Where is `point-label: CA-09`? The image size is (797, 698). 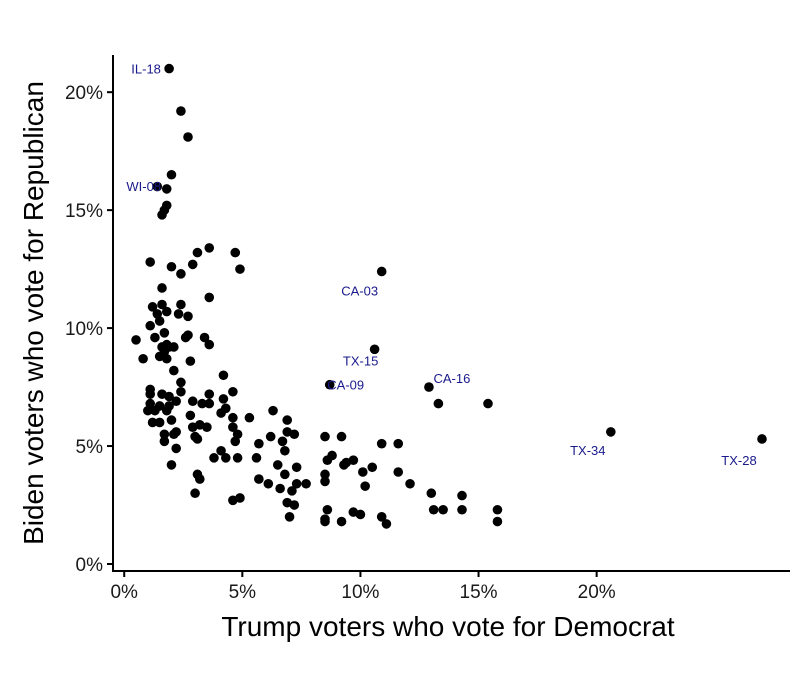 point-label: CA-09 is located at coordinates (345, 385).